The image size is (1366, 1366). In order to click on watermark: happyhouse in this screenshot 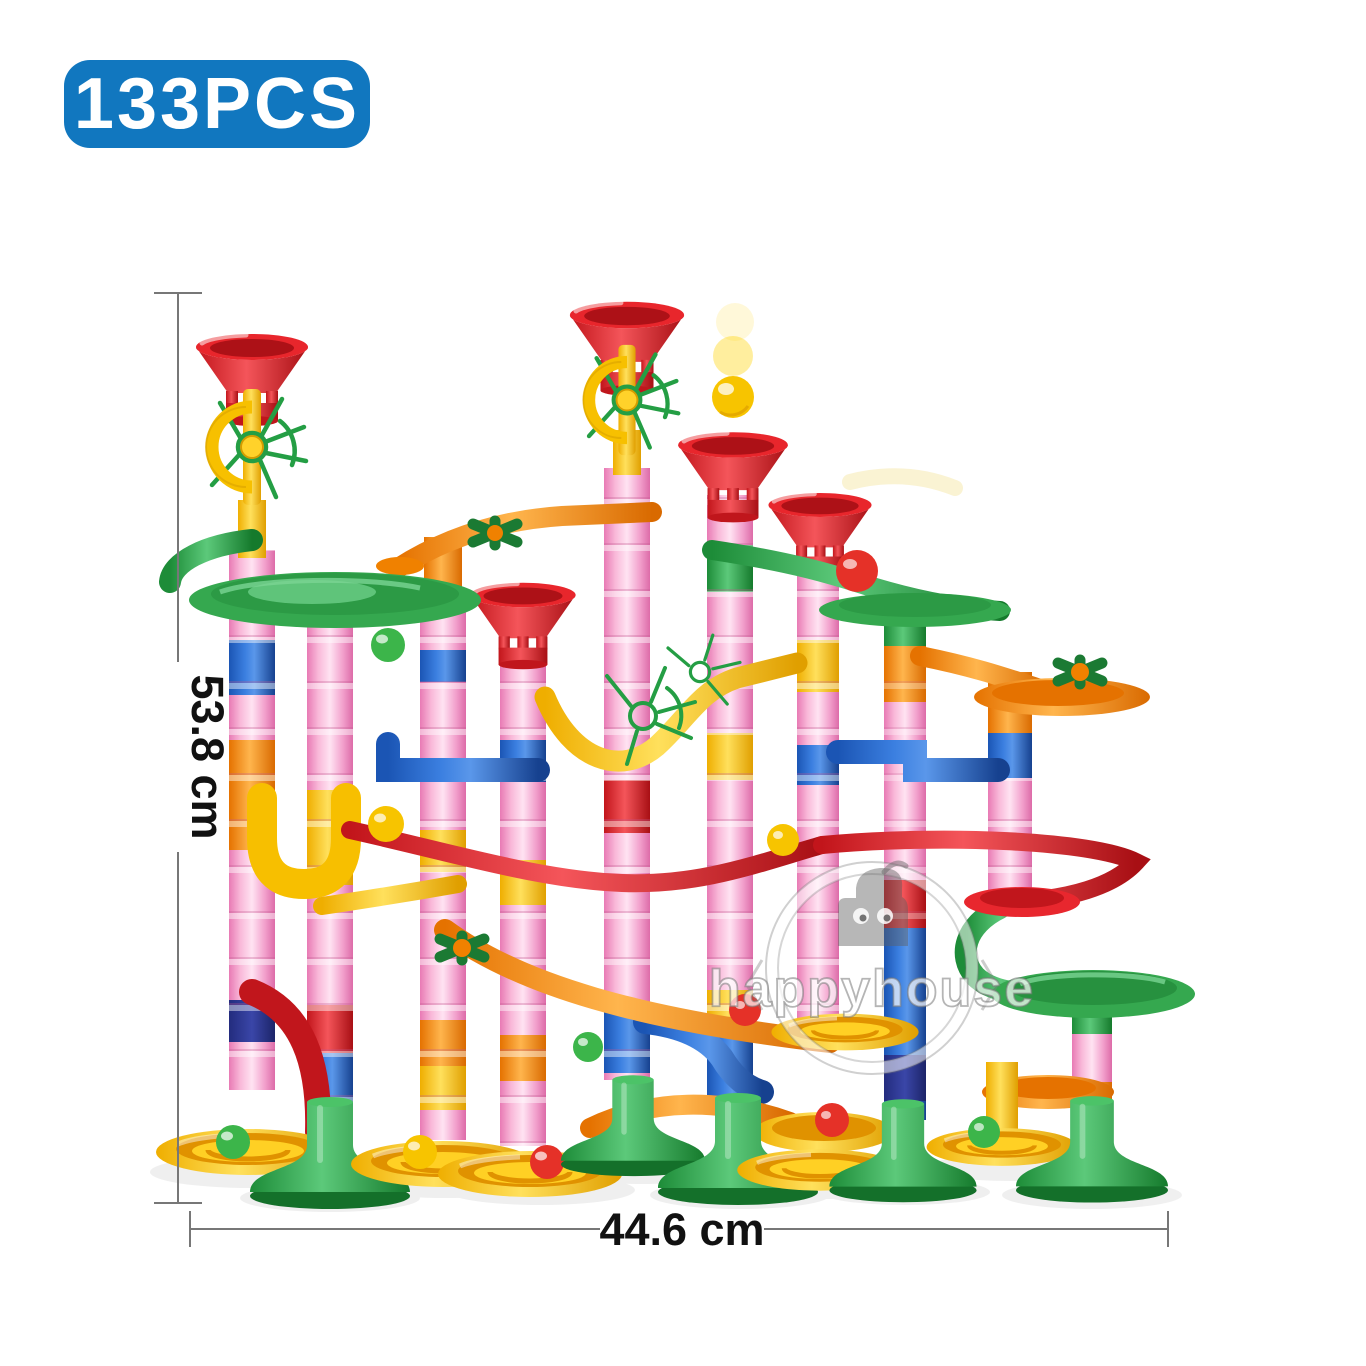, I will do `click(871, 967)`.